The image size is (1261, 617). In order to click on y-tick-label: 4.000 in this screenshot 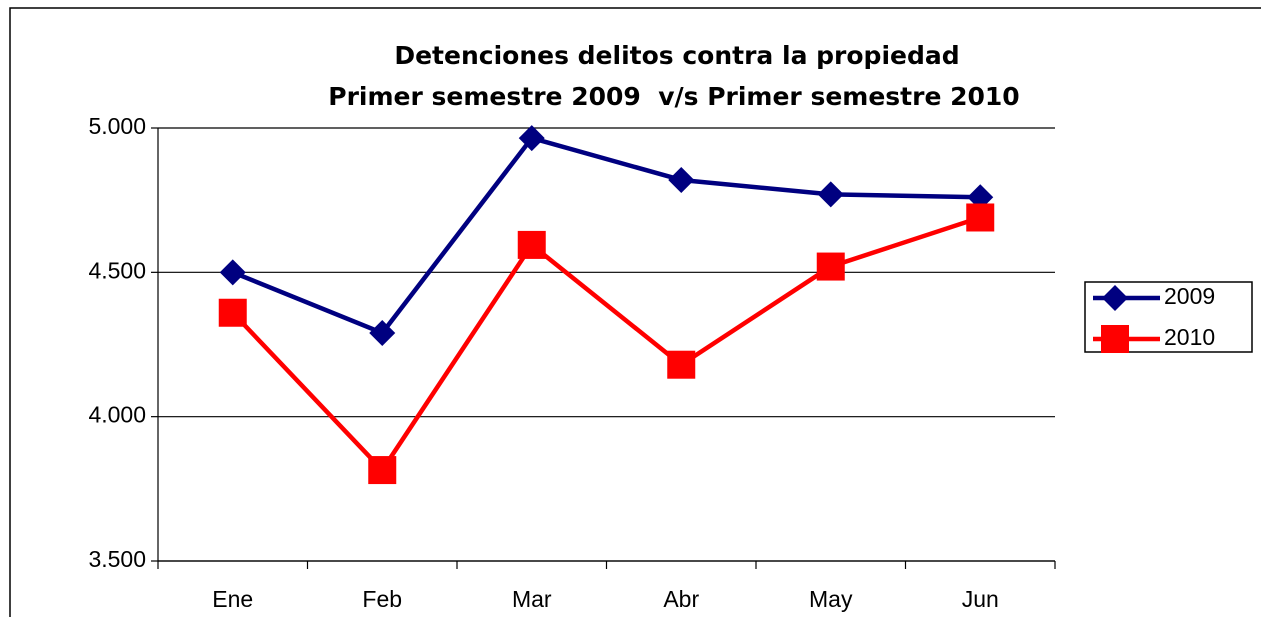, I will do `click(117, 415)`.